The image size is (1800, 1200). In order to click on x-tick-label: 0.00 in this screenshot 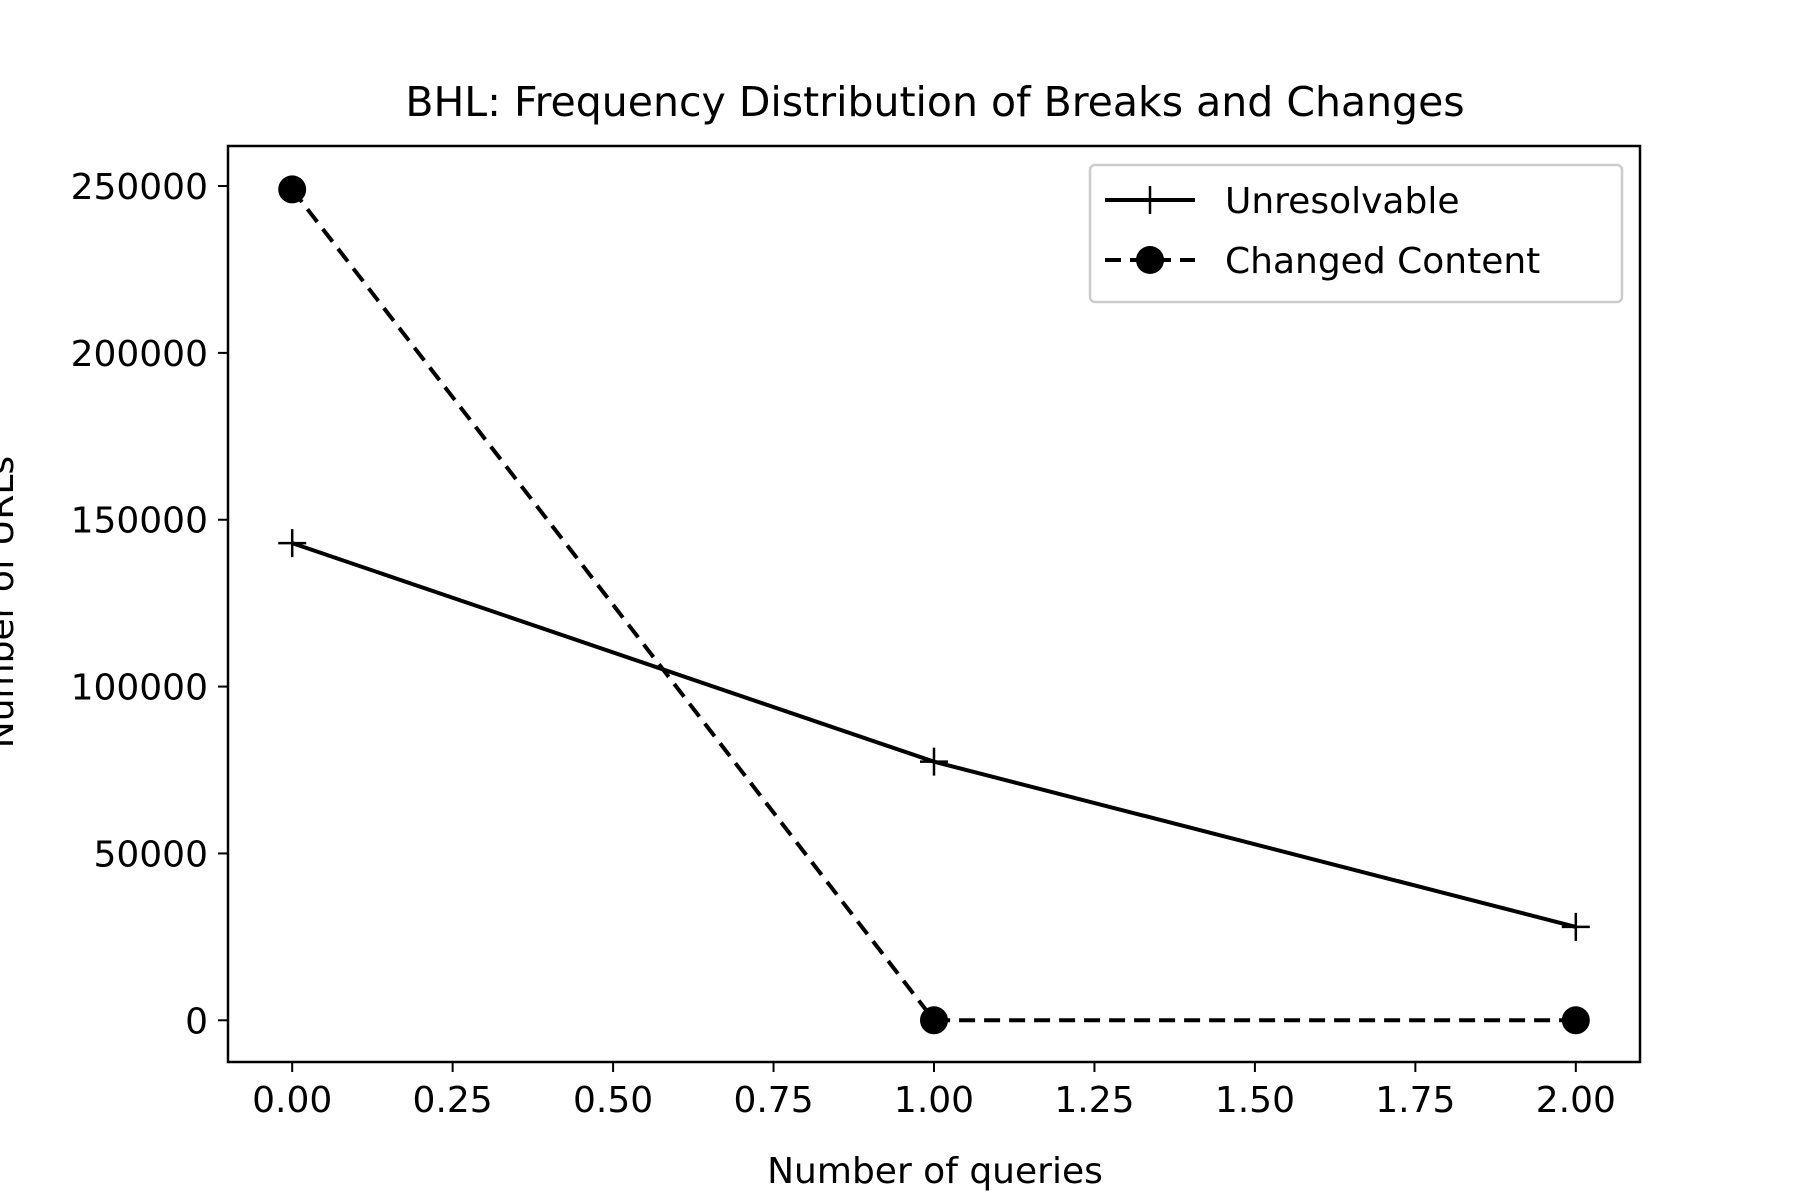, I will do `click(292, 1100)`.